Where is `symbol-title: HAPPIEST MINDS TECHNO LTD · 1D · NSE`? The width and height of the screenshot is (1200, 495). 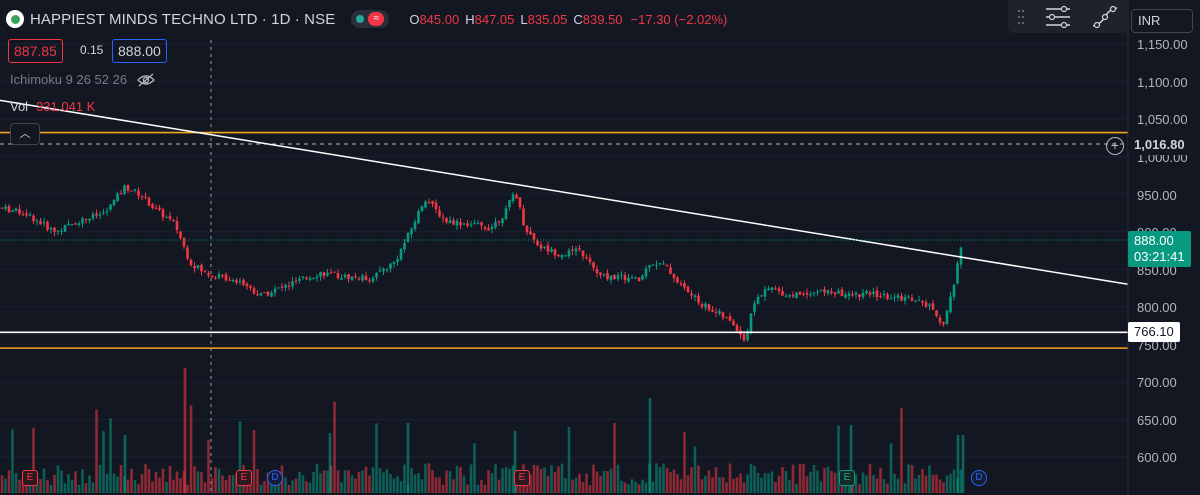 symbol-title: HAPPIEST MINDS TECHNO LTD · 1D · NSE is located at coordinates (183, 19).